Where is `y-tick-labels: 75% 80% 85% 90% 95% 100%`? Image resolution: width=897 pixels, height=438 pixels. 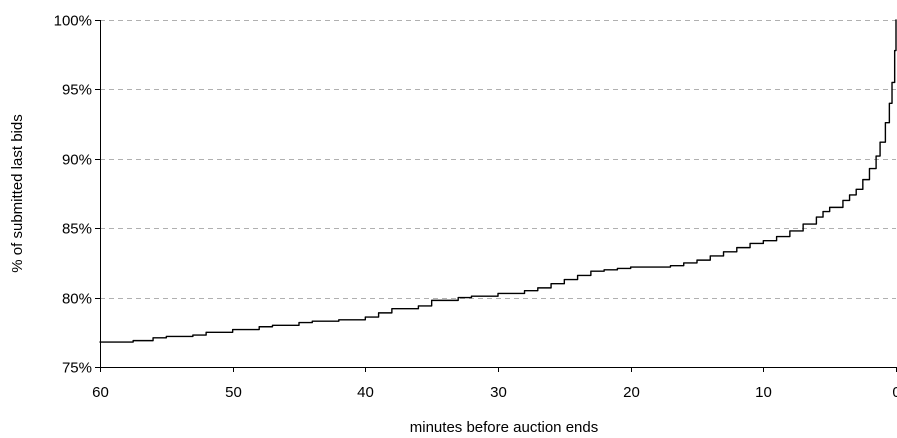
y-tick-labels: 75% 80% 85% 90% 95% 100% is located at coordinates (77, 195).